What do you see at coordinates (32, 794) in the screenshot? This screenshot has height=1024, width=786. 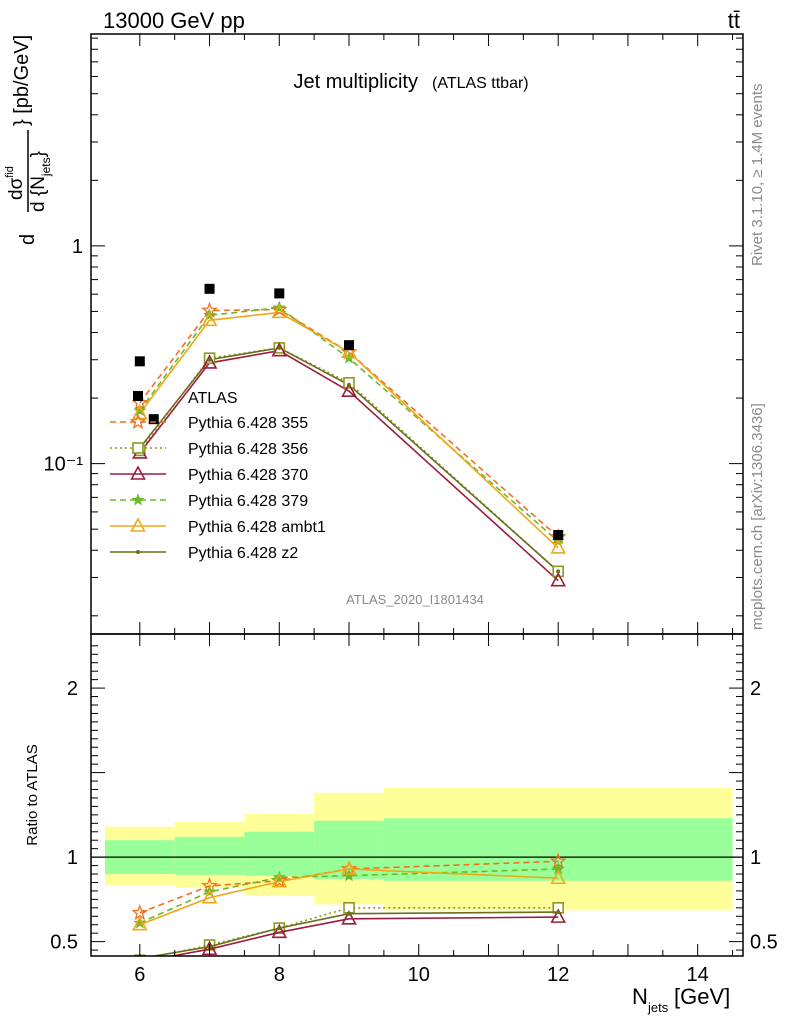 I see `ratio-y-axis-label: Ratio to ATLAS` at bounding box center [32, 794].